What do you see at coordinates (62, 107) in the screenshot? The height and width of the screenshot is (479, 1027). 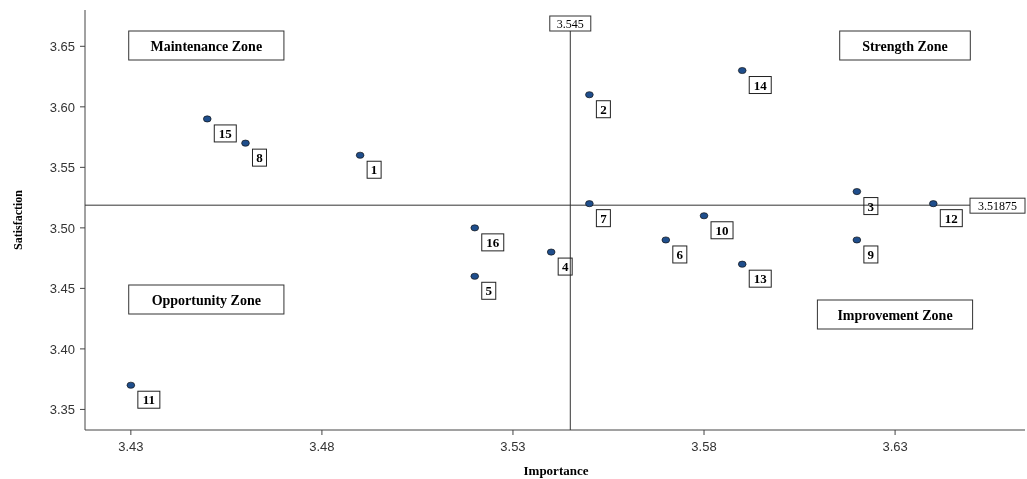 I see `y-tick-label: 3.60` at bounding box center [62, 107].